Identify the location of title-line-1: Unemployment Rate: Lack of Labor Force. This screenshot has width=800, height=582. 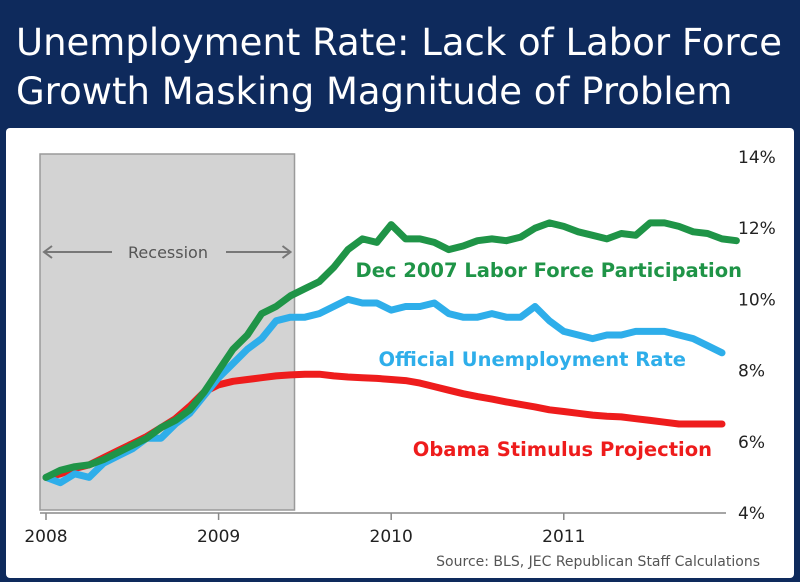
(399, 42).